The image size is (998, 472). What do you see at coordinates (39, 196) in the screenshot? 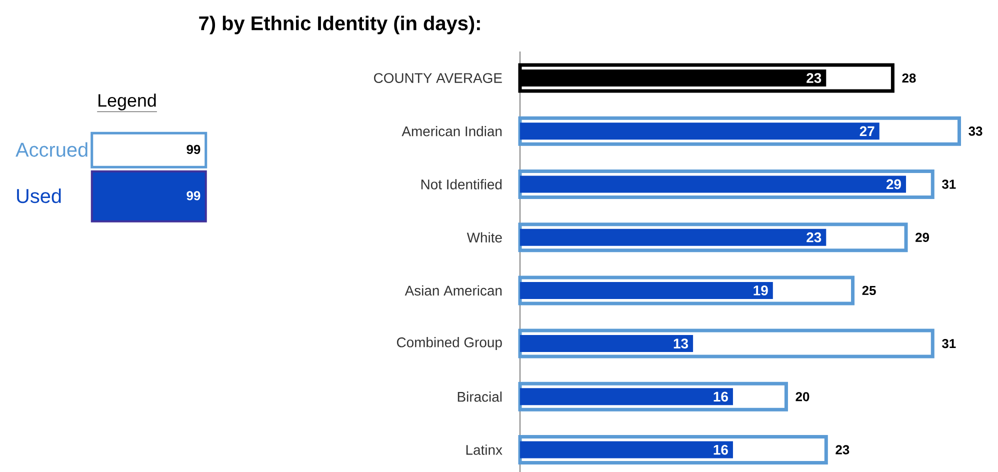
I see `text: Used` at bounding box center [39, 196].